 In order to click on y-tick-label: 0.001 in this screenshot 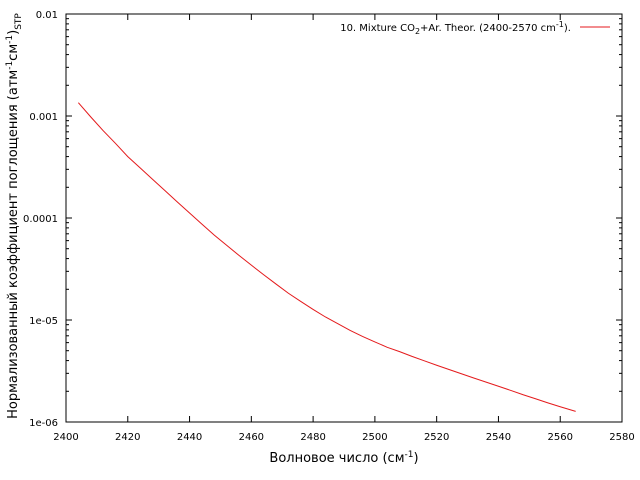, I will do `click(43, 117)`.